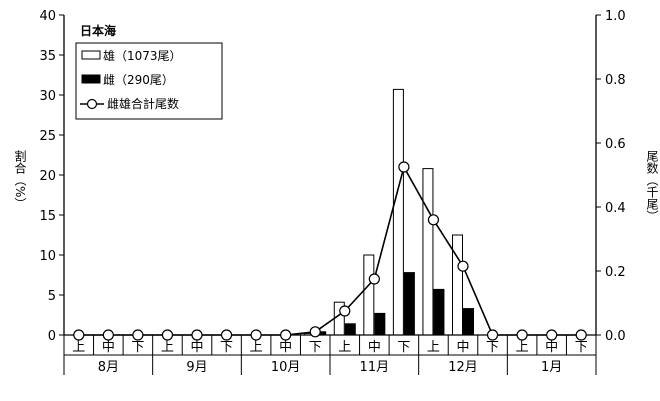 The image size is (660, 401). I want to click on y-right-tick-label: 0.6, so click(615, 144).